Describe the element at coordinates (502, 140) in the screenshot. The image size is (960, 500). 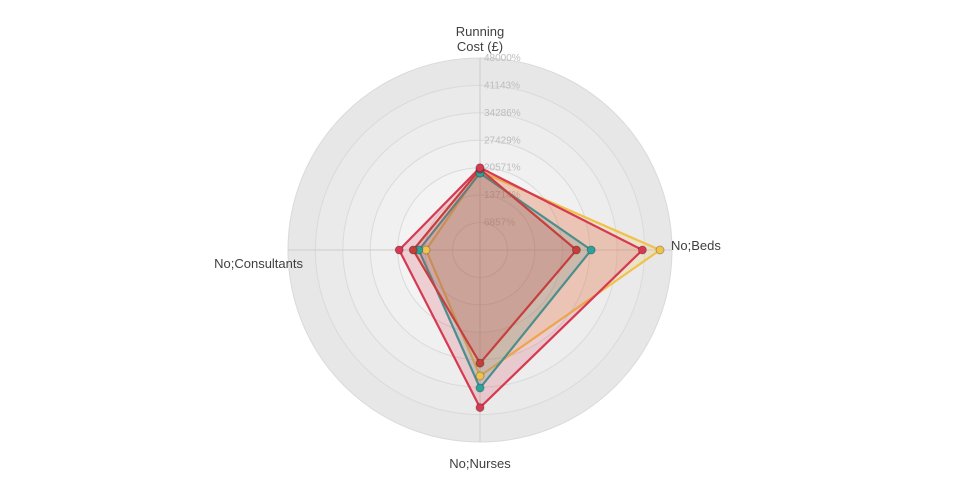
I see `tick-label: 27429%` at that location.